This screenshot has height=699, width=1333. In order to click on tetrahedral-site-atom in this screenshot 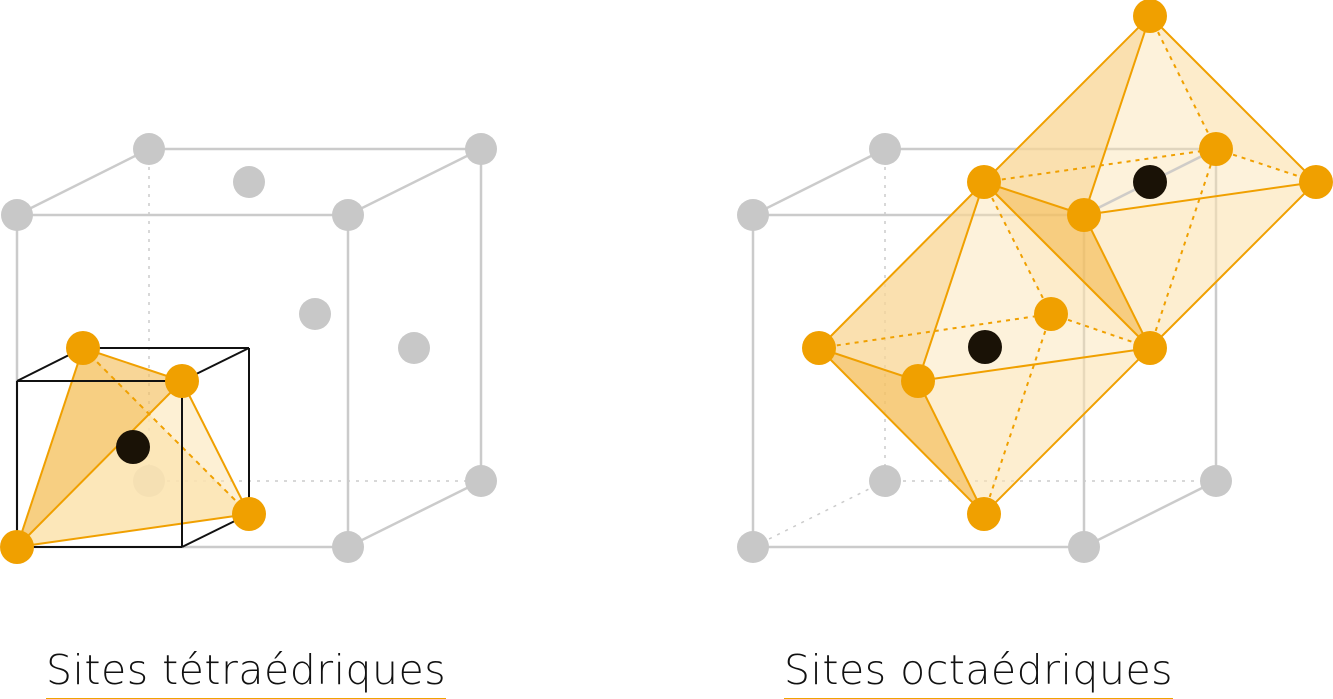, I will do `click(133, 447)`.